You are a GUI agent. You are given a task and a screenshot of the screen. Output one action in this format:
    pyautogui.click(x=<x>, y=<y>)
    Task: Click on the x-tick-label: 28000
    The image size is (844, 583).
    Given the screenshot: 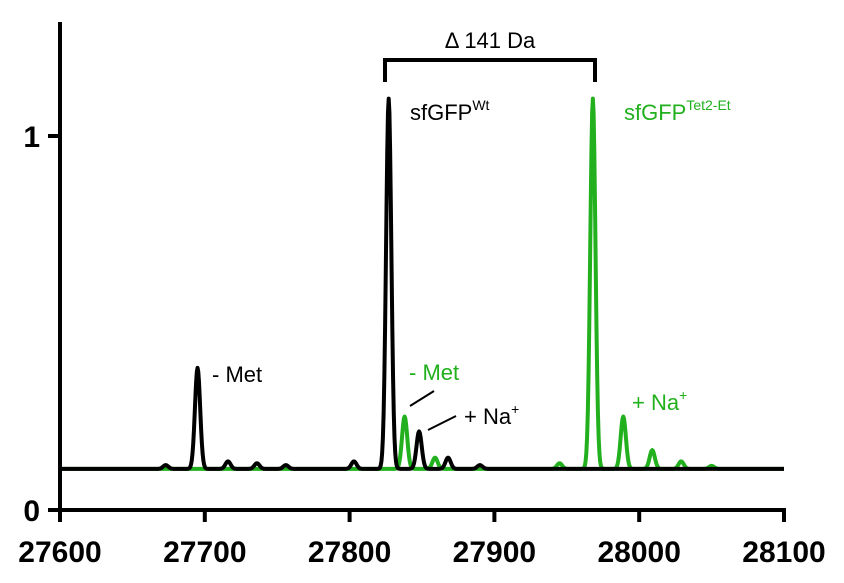 What is the action you would take?
    pyautogui.click(x=638, y=552)
    